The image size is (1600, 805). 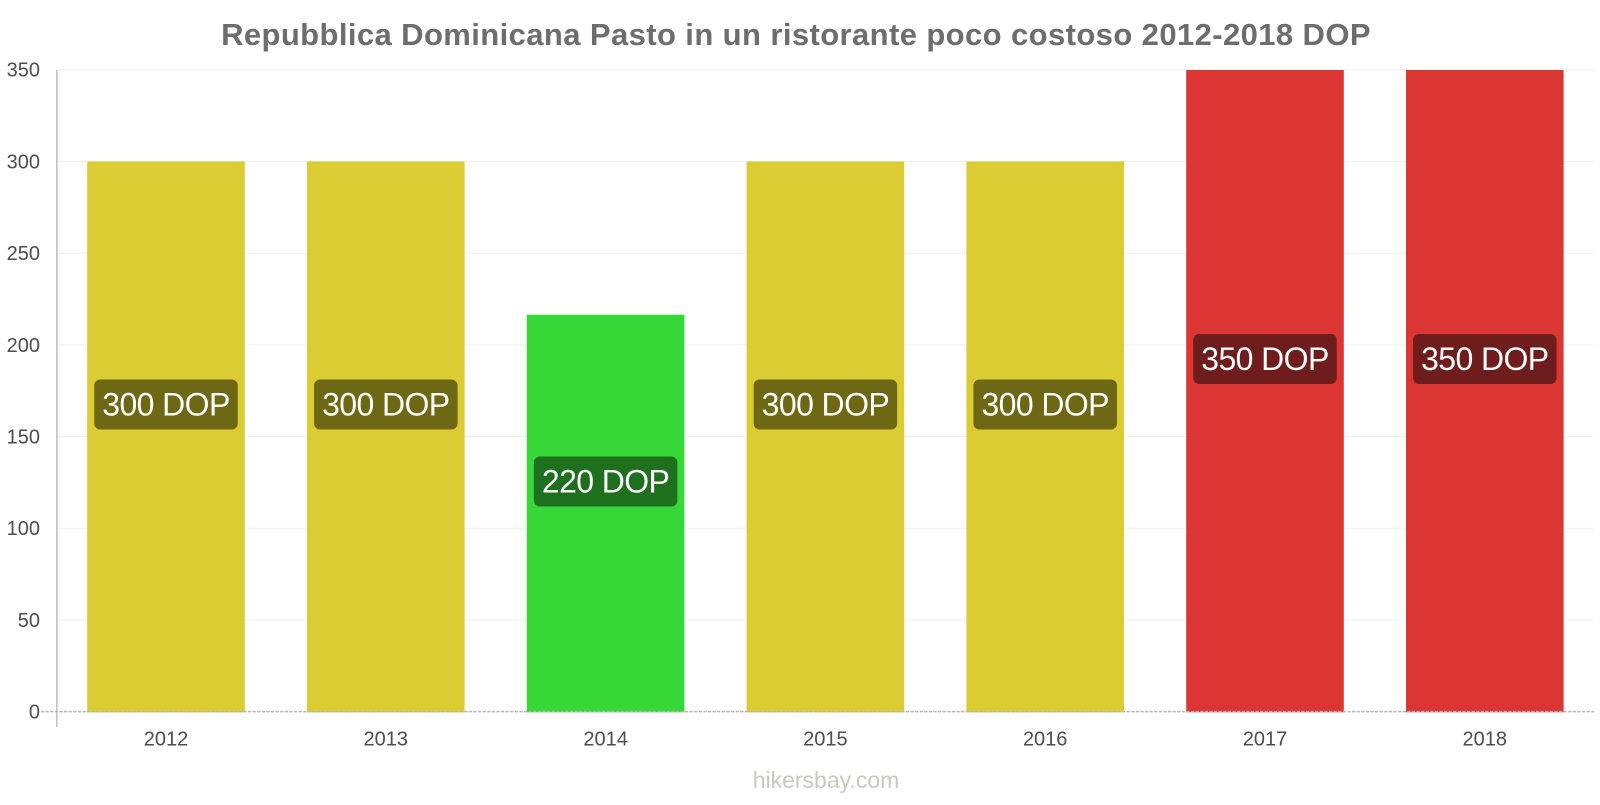 What do you see at coordinates (386, 740) in the screenshot?
I see `svg-text: 2013` at bounding box center [386, 740].